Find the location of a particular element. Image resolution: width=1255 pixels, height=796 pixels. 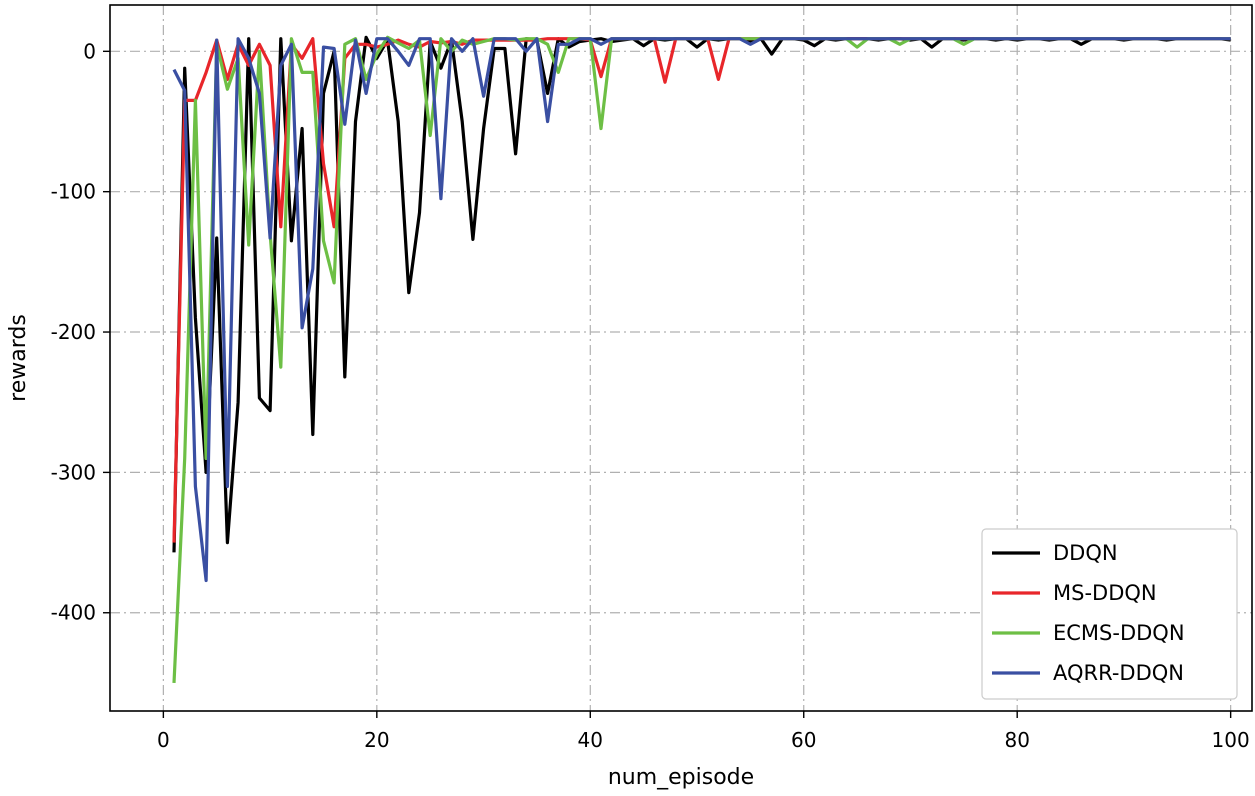

x-tick-label: 80 is located at coordinates (1016, 740).